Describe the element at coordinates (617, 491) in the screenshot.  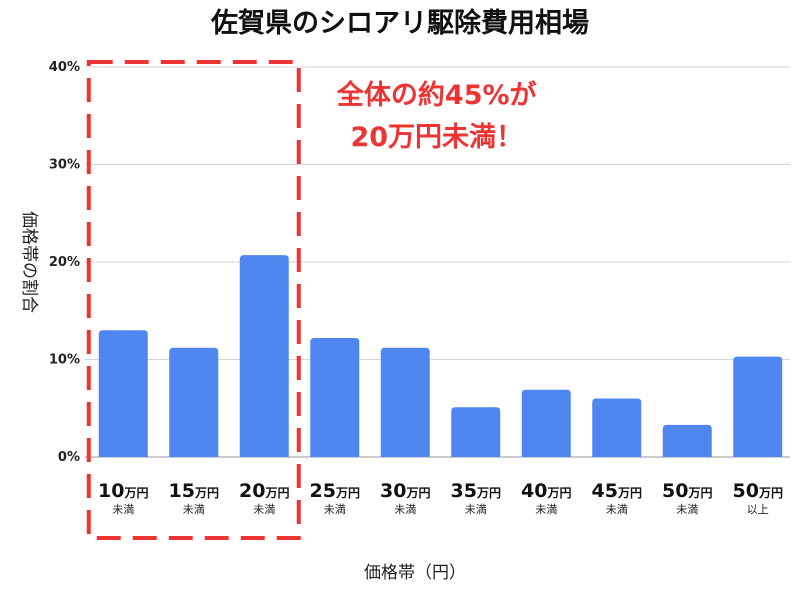
I see `x-tick-label: 45万円` at that location.